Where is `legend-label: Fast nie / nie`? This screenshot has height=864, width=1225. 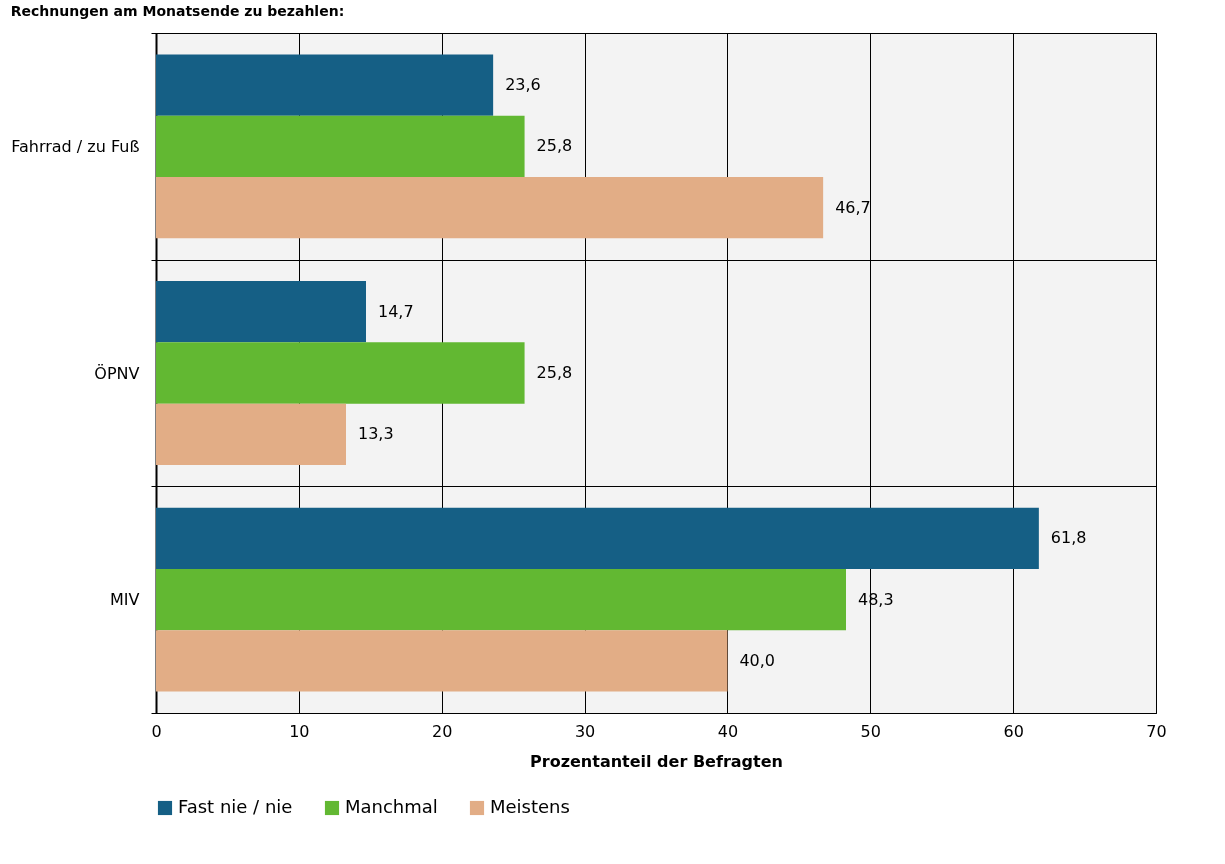 legend-label: Fast nie / nie is located at coordinates (235, 806).